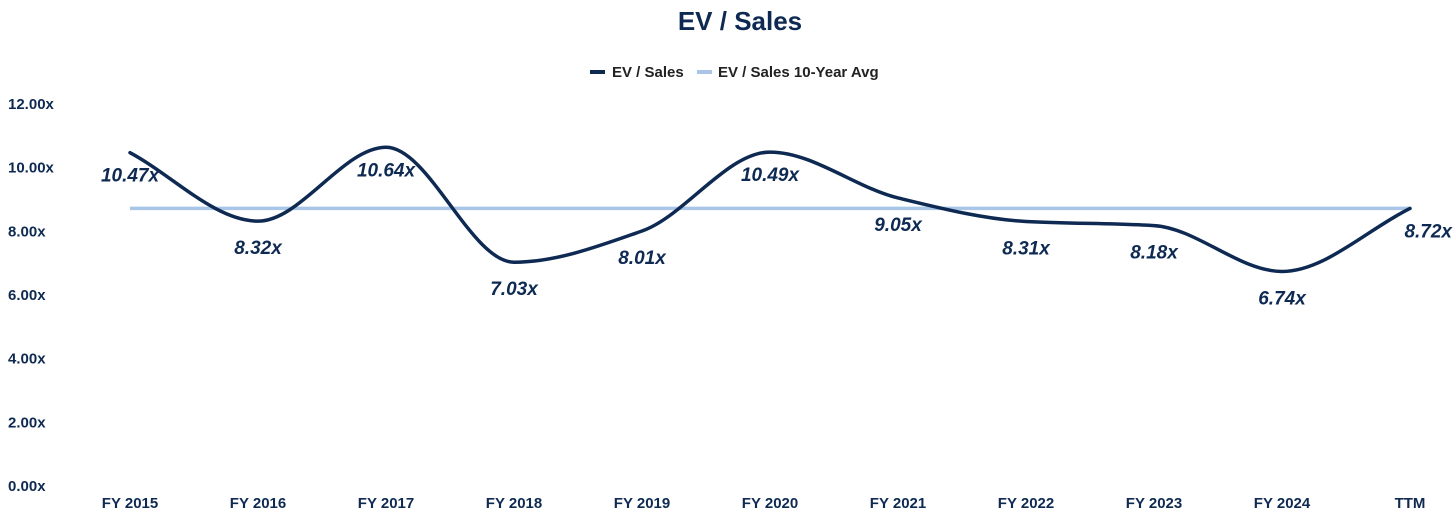 The height and width of the screenshot is (528, 1456). What do you see at coordinates (258, 503) in the screenshot?
I see `x-tick-label: FY 2016` at bounding box center [258, 503].